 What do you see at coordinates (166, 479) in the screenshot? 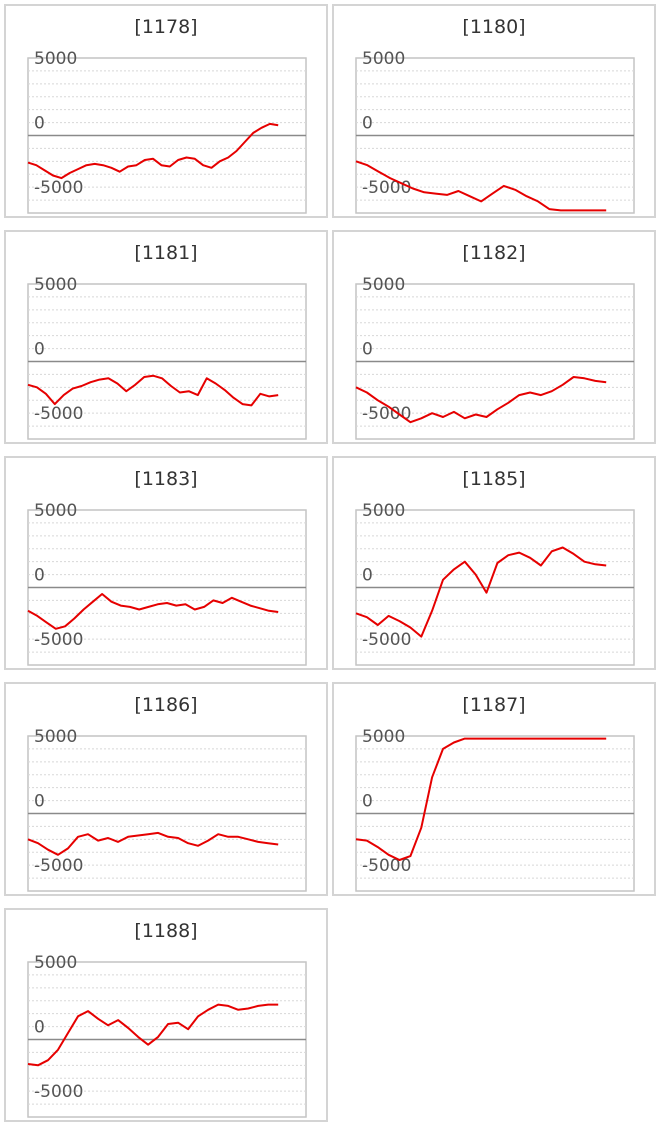
I see `chart-title: [1183]` at bounding box center [166, 479].